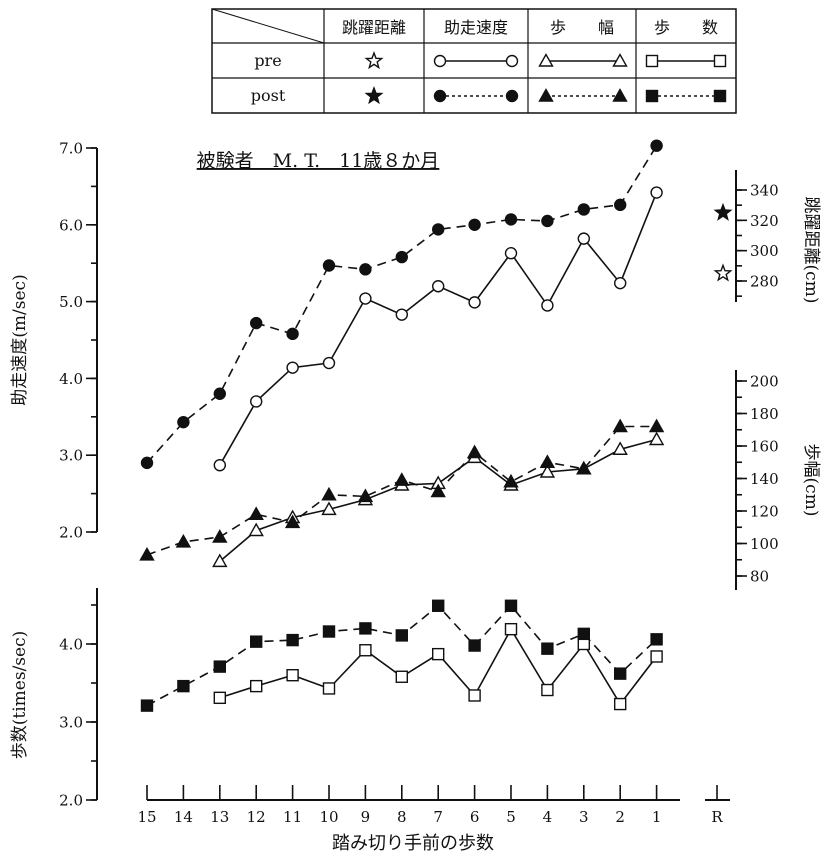 The image size is (824, 861). Describe the element at coordinates (219, 817) in the screenshot. I see `x-tick-label: 13` at that location.